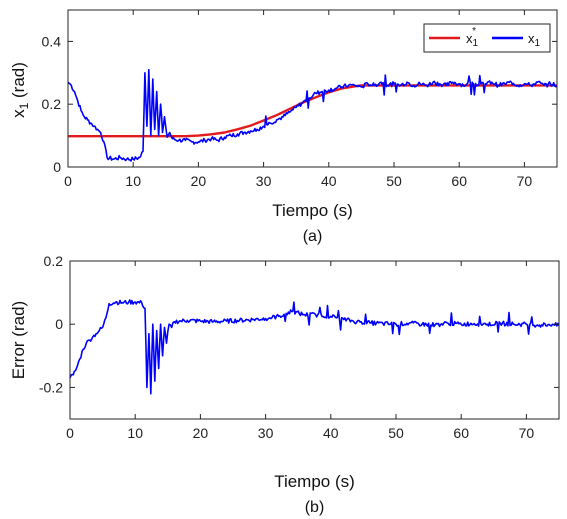  What do you see at coordinates (24, 105) in the screenshot?
I see `y-axis-label-a-sub: 1` at bounding box center [24, 105].